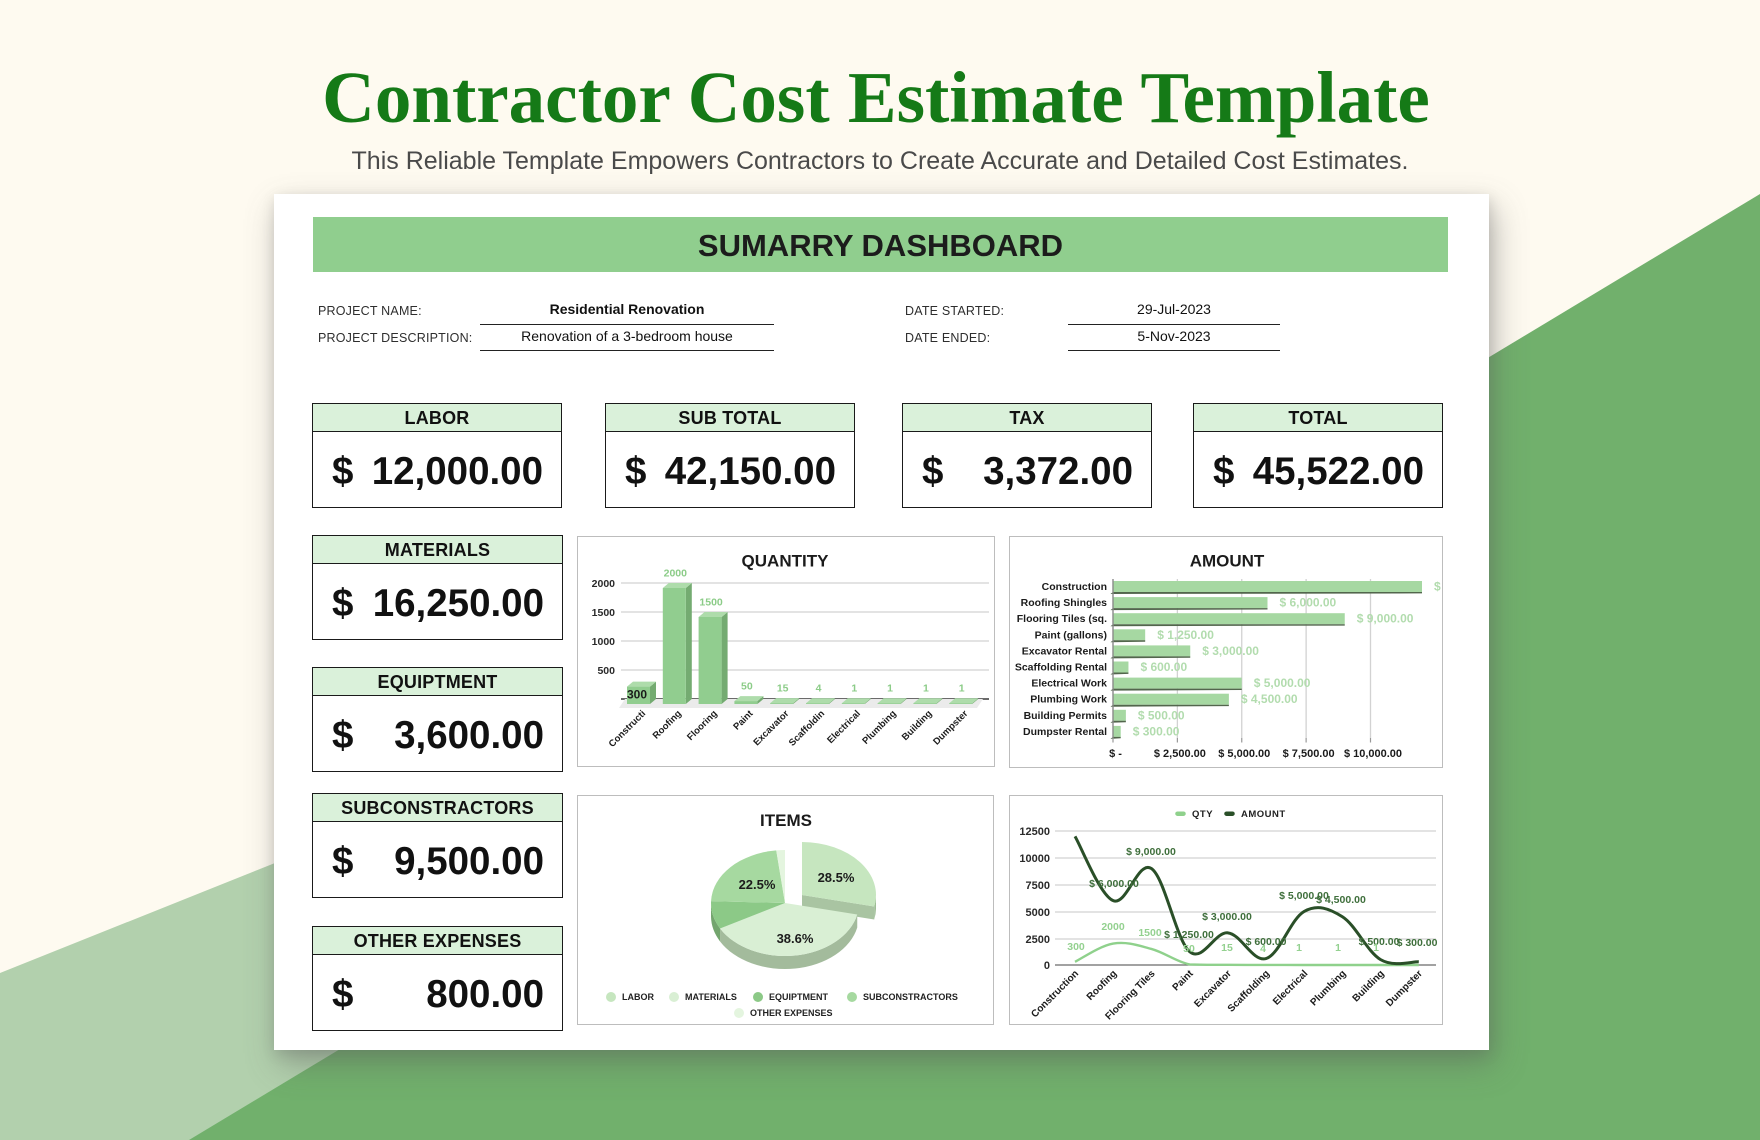 The image size is (1760, 1140). I want to click on svg-text: Scaffoldin, so click(807, 728).